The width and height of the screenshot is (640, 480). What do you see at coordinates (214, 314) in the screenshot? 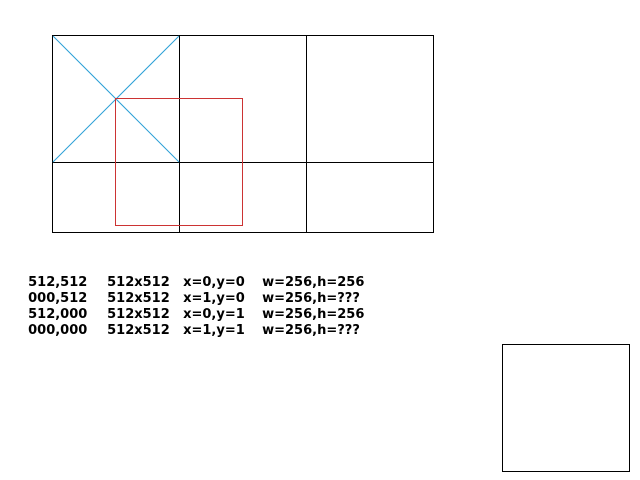
I see `readout-tile: x=0,y=1` at bounding box center [214, 314].